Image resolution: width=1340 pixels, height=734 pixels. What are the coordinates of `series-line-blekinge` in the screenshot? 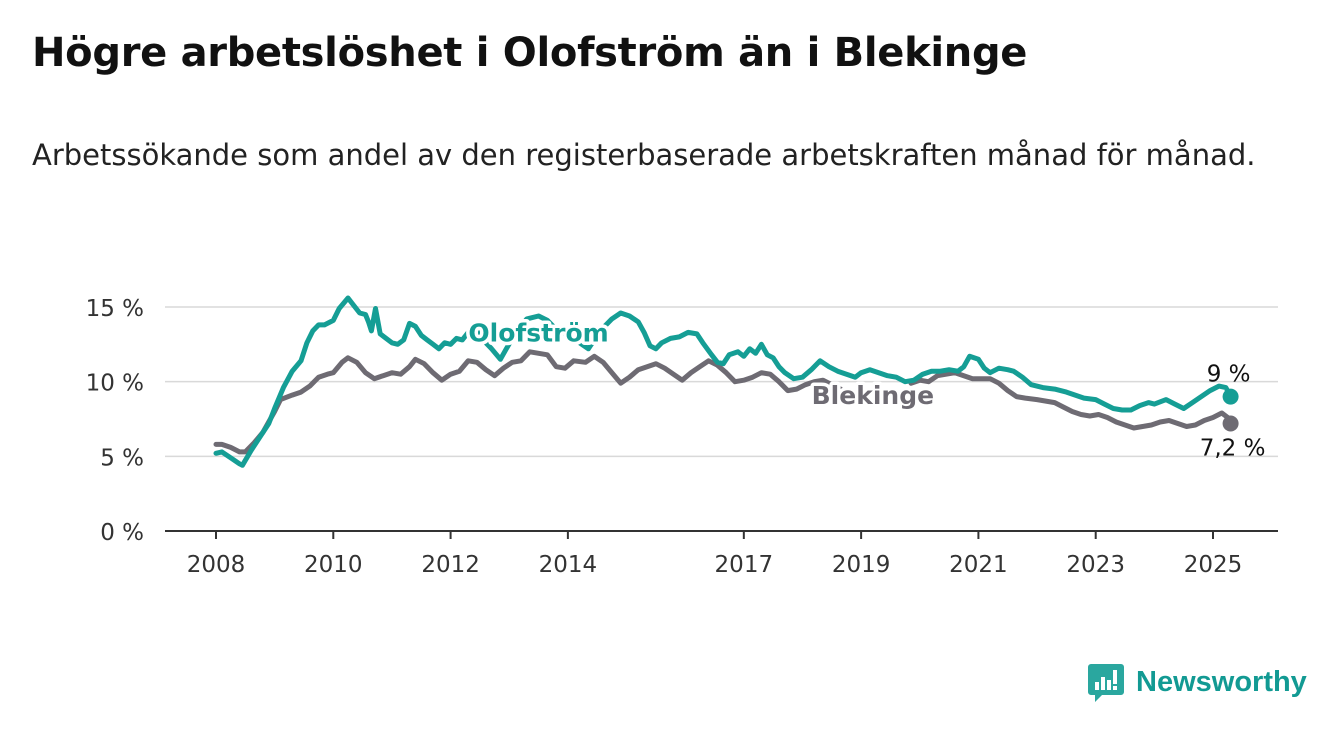 It's located at (528, 402).